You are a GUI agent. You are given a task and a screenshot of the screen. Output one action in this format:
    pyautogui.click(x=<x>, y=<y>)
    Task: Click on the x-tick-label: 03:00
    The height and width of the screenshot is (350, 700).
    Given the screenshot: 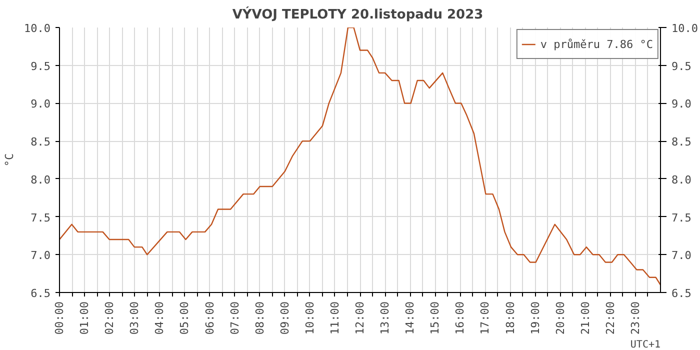 What is the action you would take?
    pyautogui.click(x=135, y=318)
    